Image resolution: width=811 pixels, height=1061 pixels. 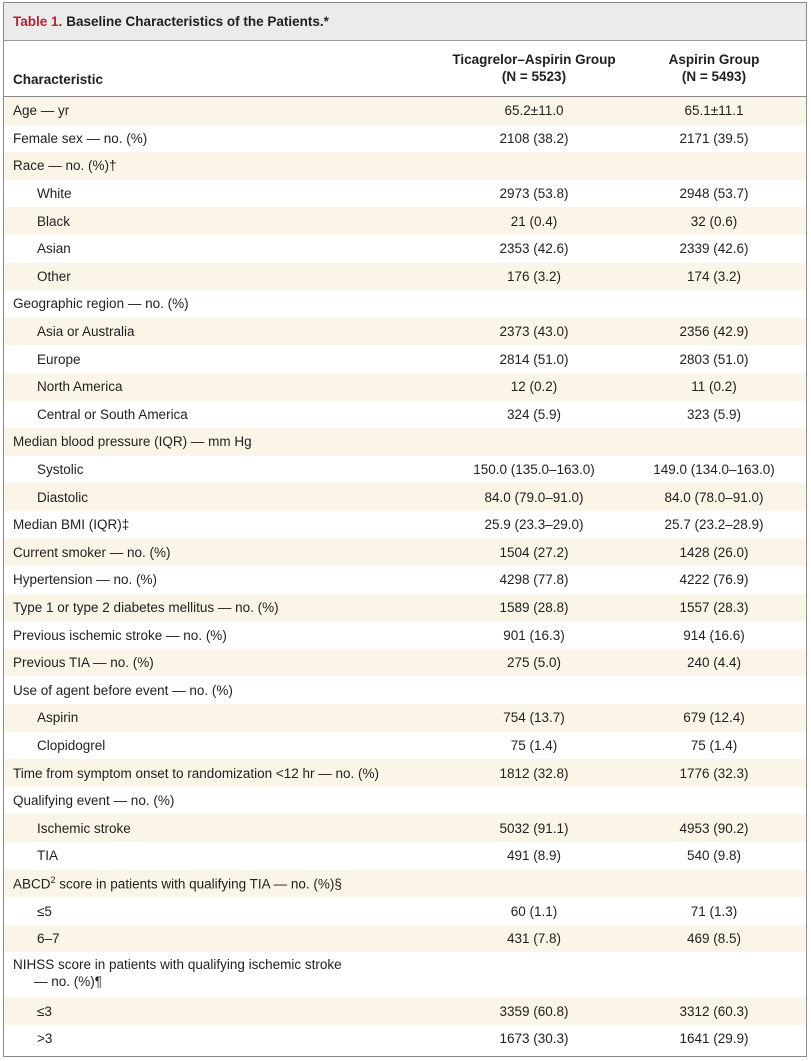 I want to click on aspirin-value: 65.1±11.1, so click(x=714, y=111).